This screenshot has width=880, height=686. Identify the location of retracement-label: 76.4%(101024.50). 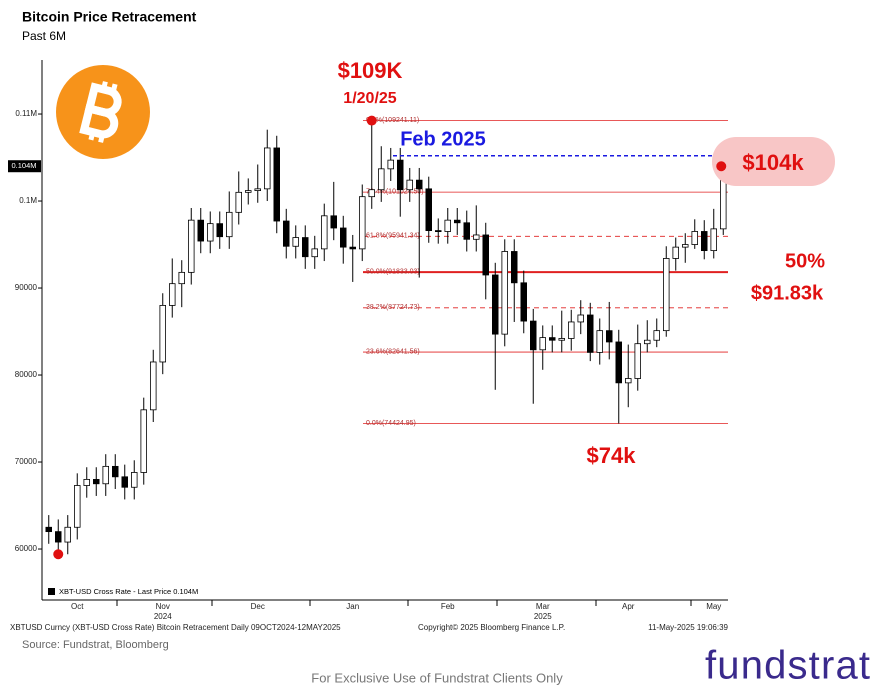
(395, 191).